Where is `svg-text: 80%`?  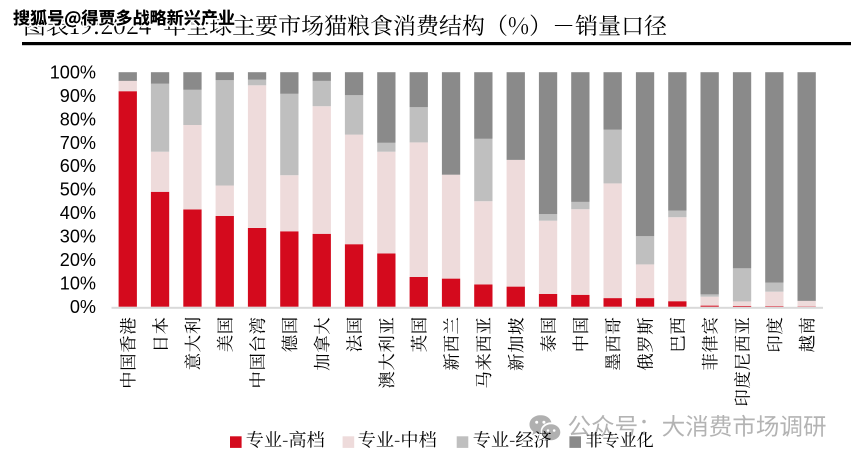 svg-text: 80% is located at coordinates (78, 119).